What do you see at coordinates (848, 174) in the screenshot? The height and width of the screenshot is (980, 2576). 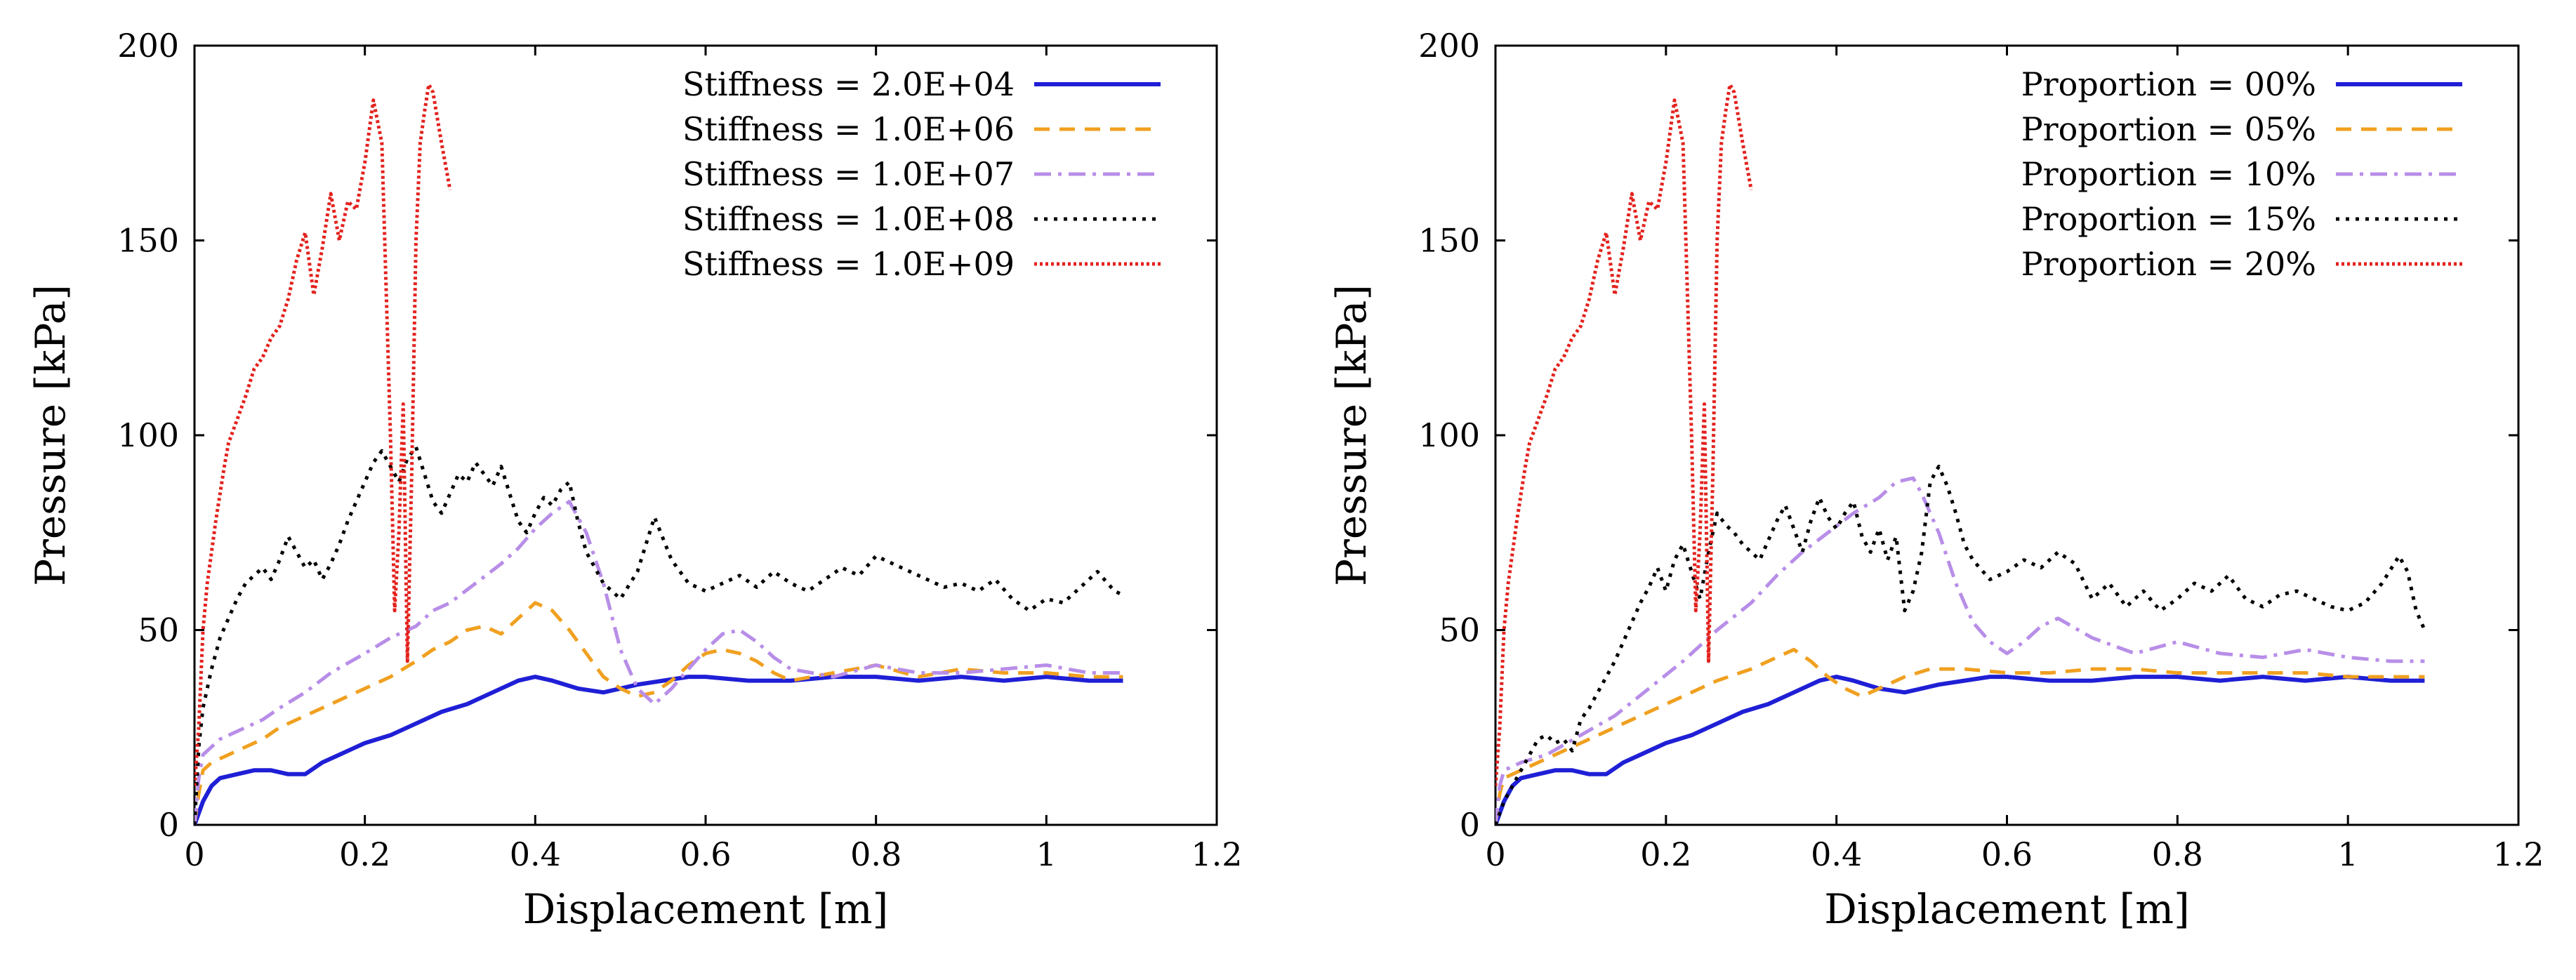 I see `legend-label: Stiffness = 1.0E+07` at bounding box center [848, 174].